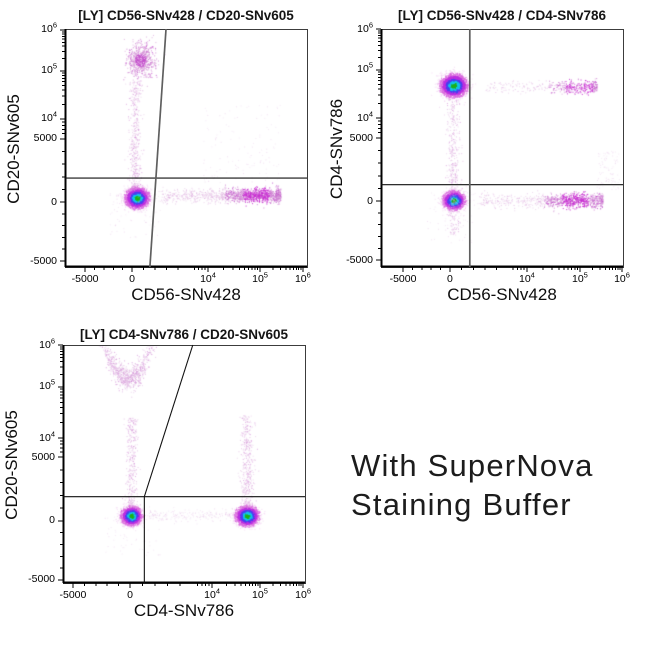 The image size is (648, 648). I want to click on plot-title: [LY] CD56-SNv428 / CD20-SNv605, so click(186, 15).